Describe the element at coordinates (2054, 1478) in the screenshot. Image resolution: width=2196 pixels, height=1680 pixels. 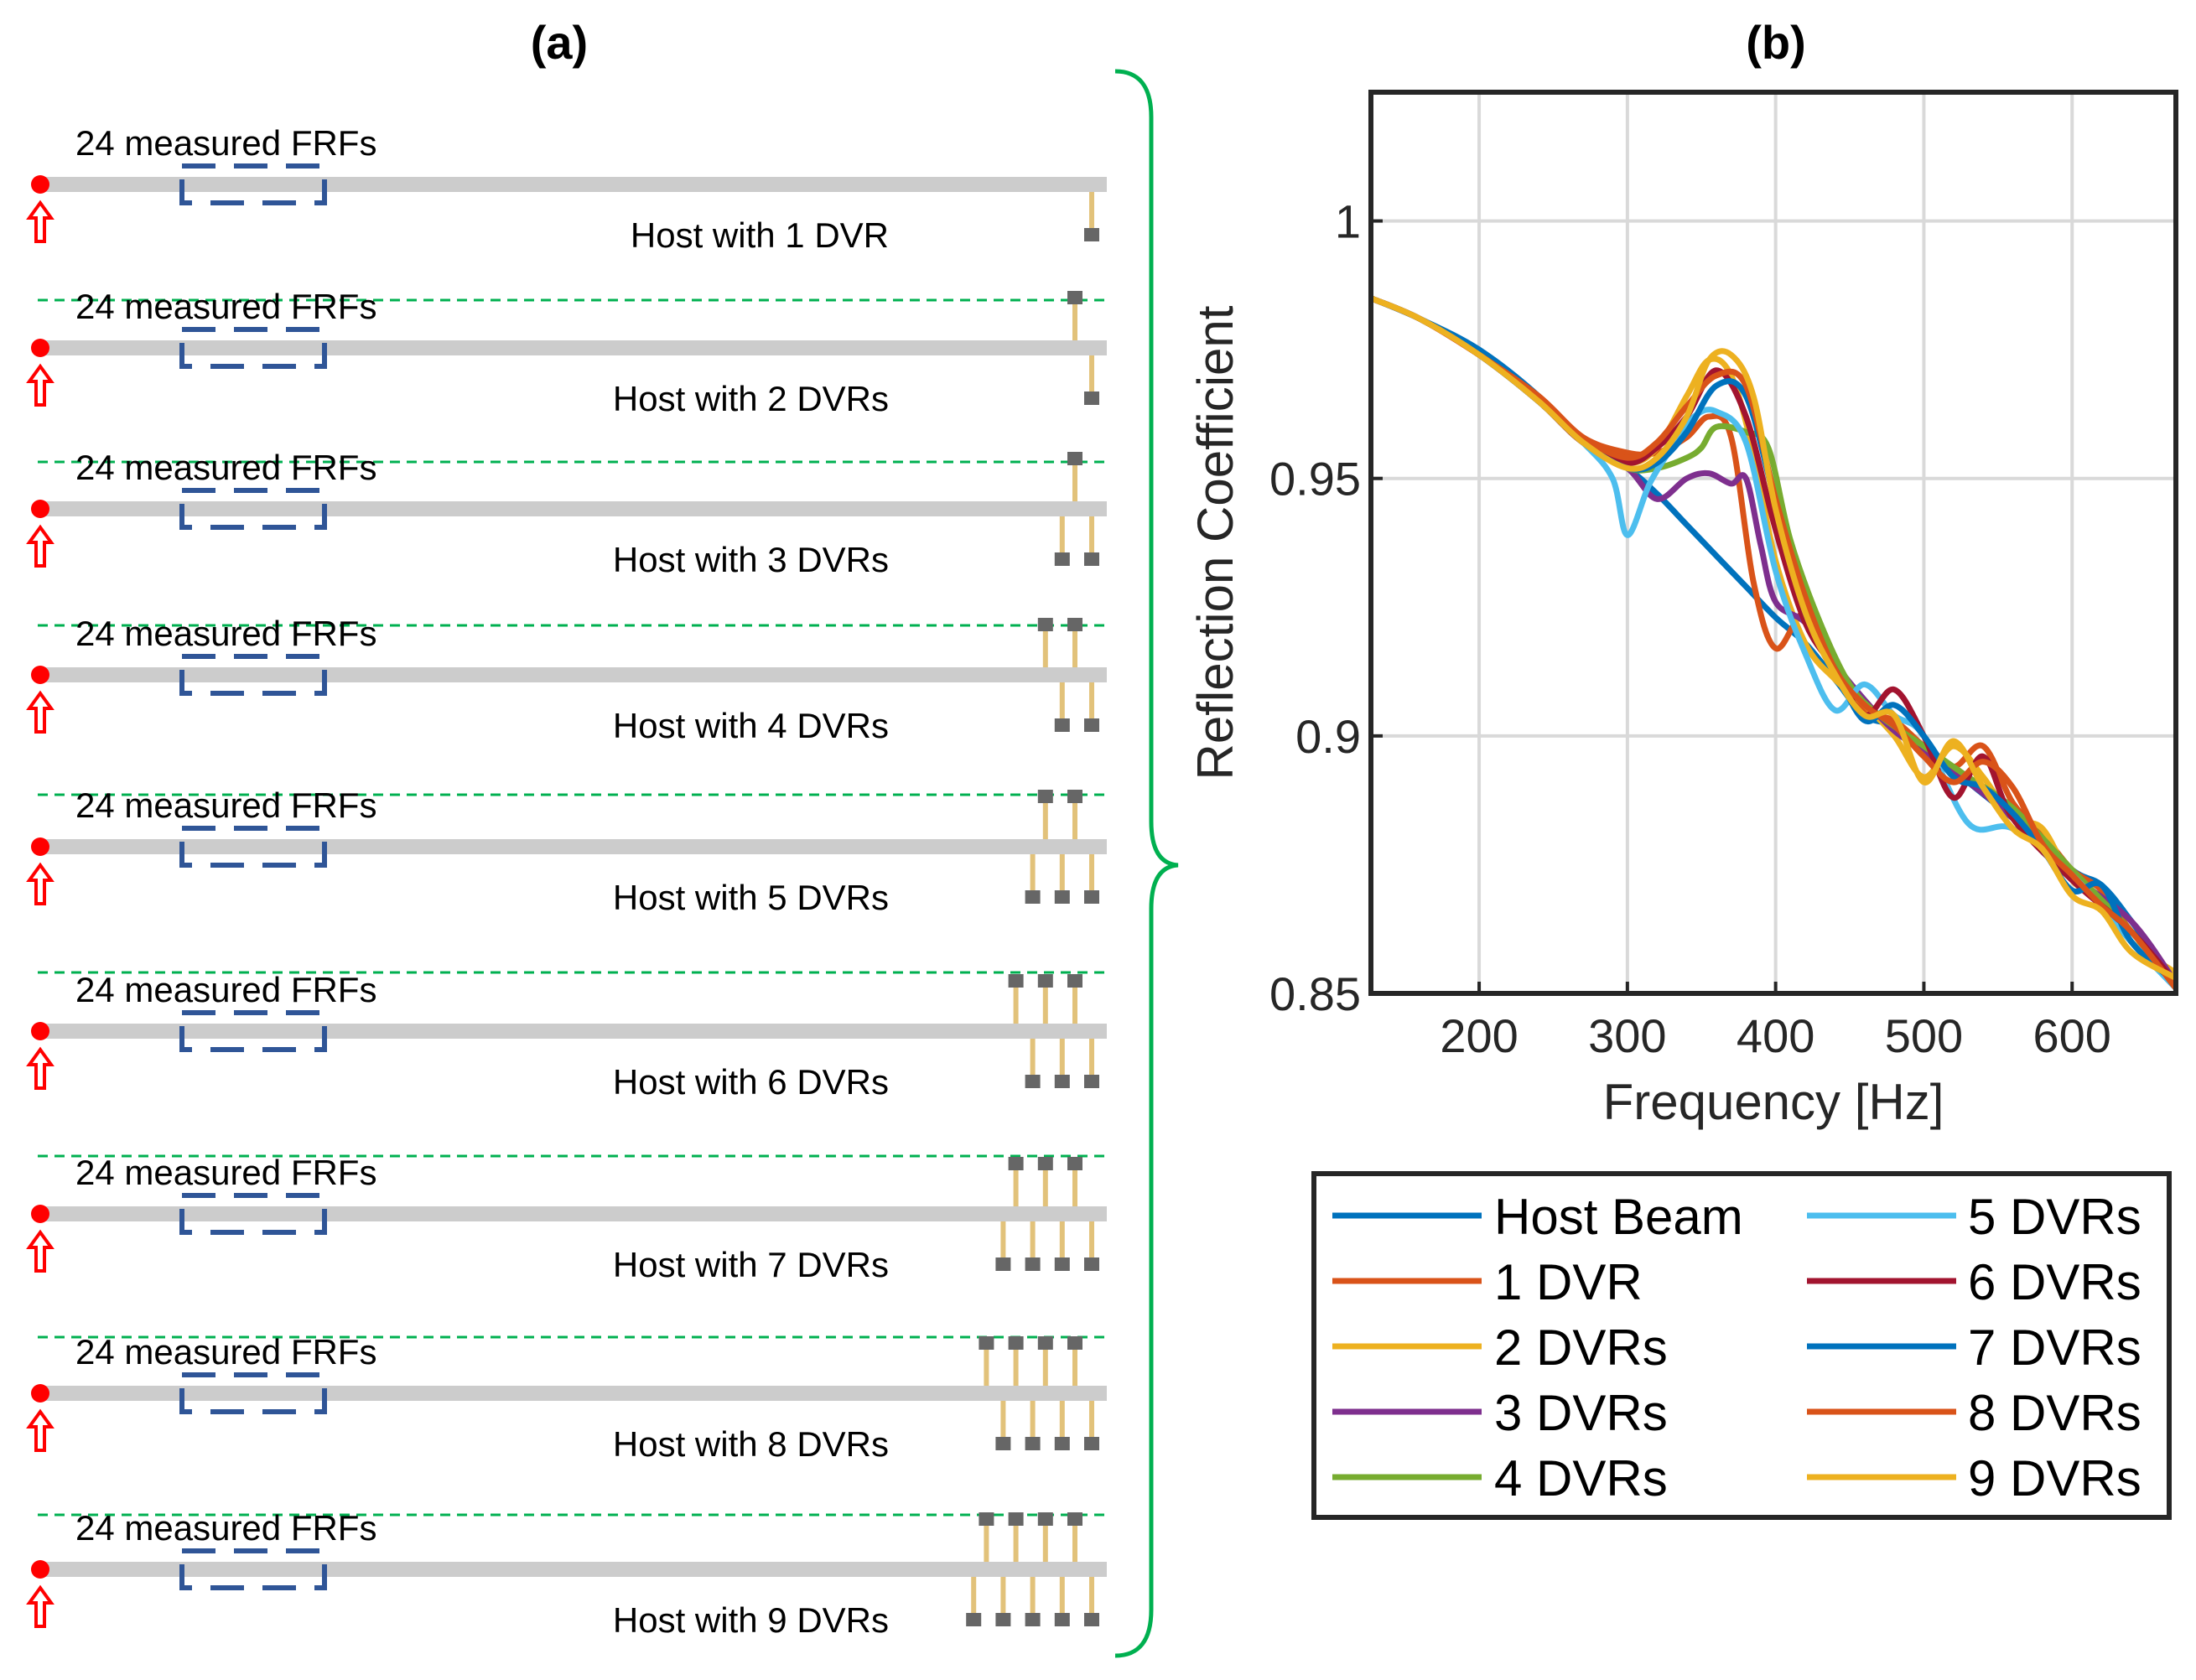
I see `legend-entry: 9 DVRs` at that location.